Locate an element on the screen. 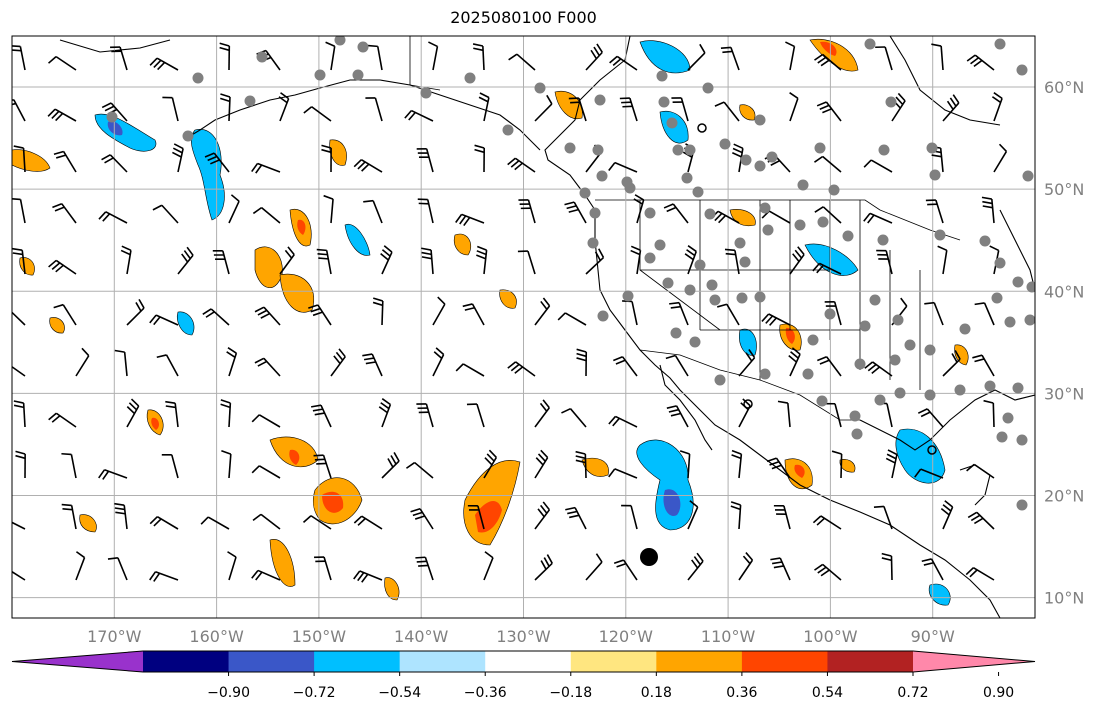  longitude-label: 150°W is located at coordinates (319, 636).